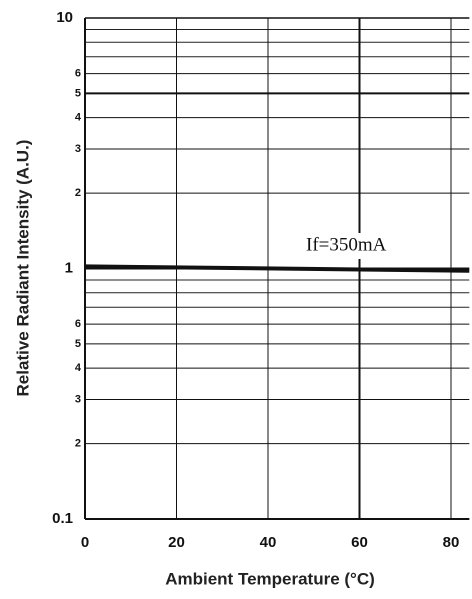 The width and height of the screenshot is (472, 599). Describe the element at coordinates (69, 267) in the screenshot. I see `y-tick-label: 1` at that location.